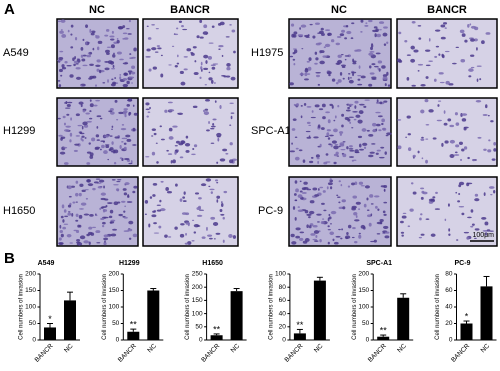 This screenshot has width=500, height=371. I want to click on micrograph-bg, so click(97, 53).